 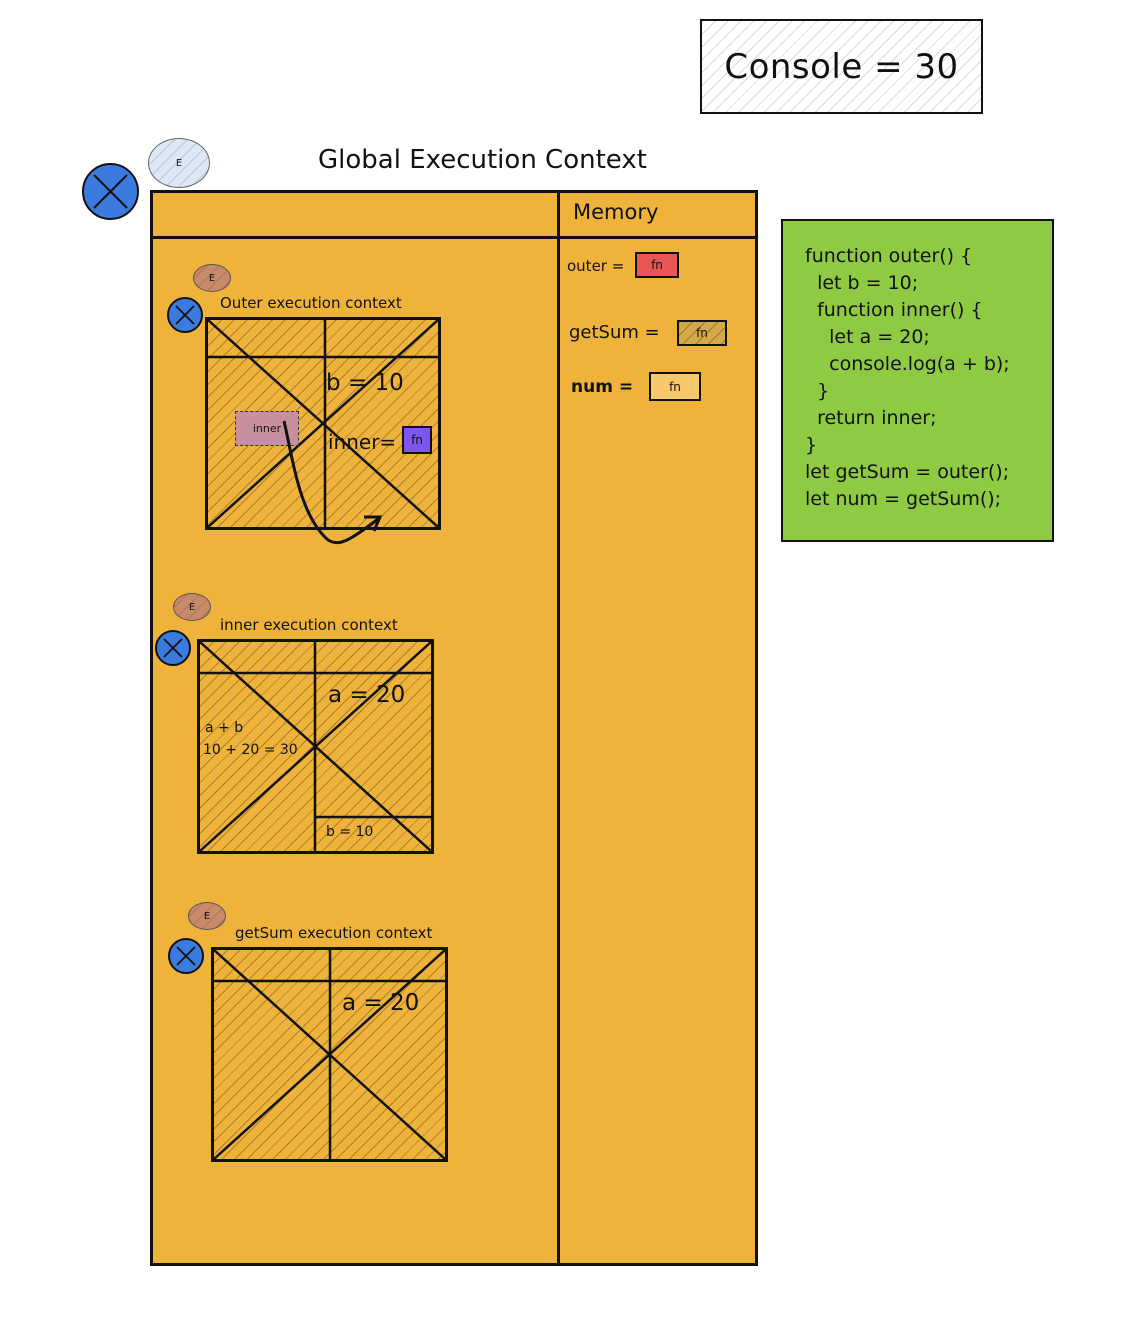 What do you see at coordinates (616, 212) in the screenshot?
I see `memory-label: Memory` at bounding box center [616, 212].